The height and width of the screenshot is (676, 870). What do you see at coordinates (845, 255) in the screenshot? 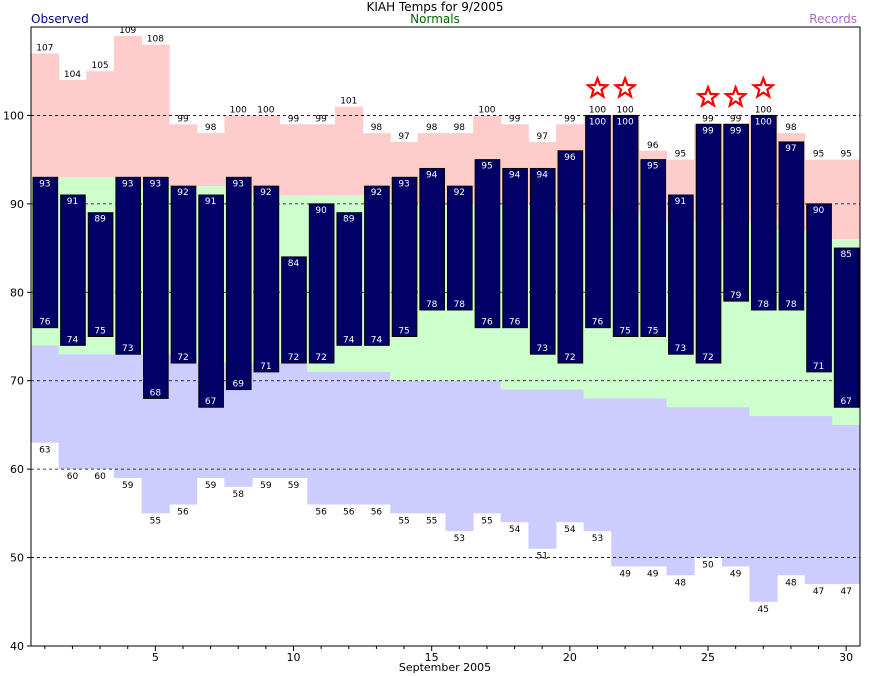
I see `observed-high-label: 85` at bounding box center [845, 255].